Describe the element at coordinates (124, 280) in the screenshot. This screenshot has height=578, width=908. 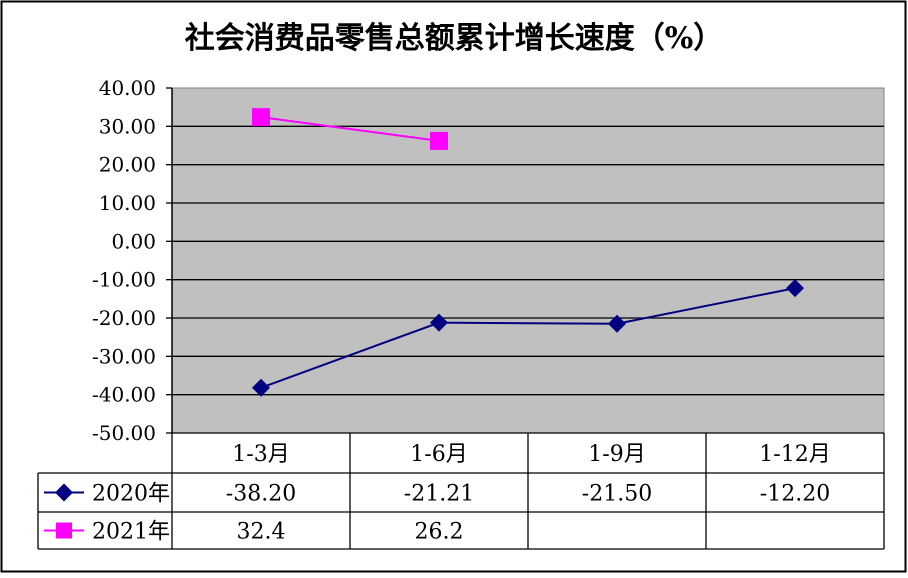
I see `y-tick-label: -10.00` at that location.